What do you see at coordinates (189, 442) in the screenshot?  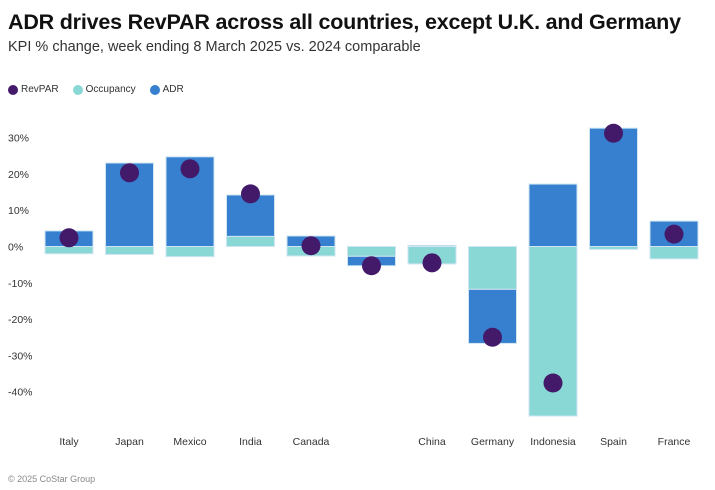 I see `x-tick-label: Mexico` at bounding box center [189, 442].